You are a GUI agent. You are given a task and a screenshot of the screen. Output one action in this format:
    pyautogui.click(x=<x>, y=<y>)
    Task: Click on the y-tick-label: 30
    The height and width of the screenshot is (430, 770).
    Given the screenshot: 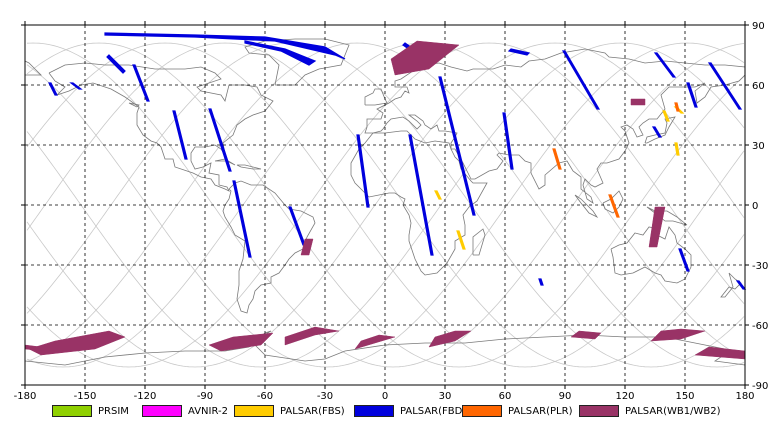 What is the action you would take?
    pyautogui.click(x=758, y=146)
    